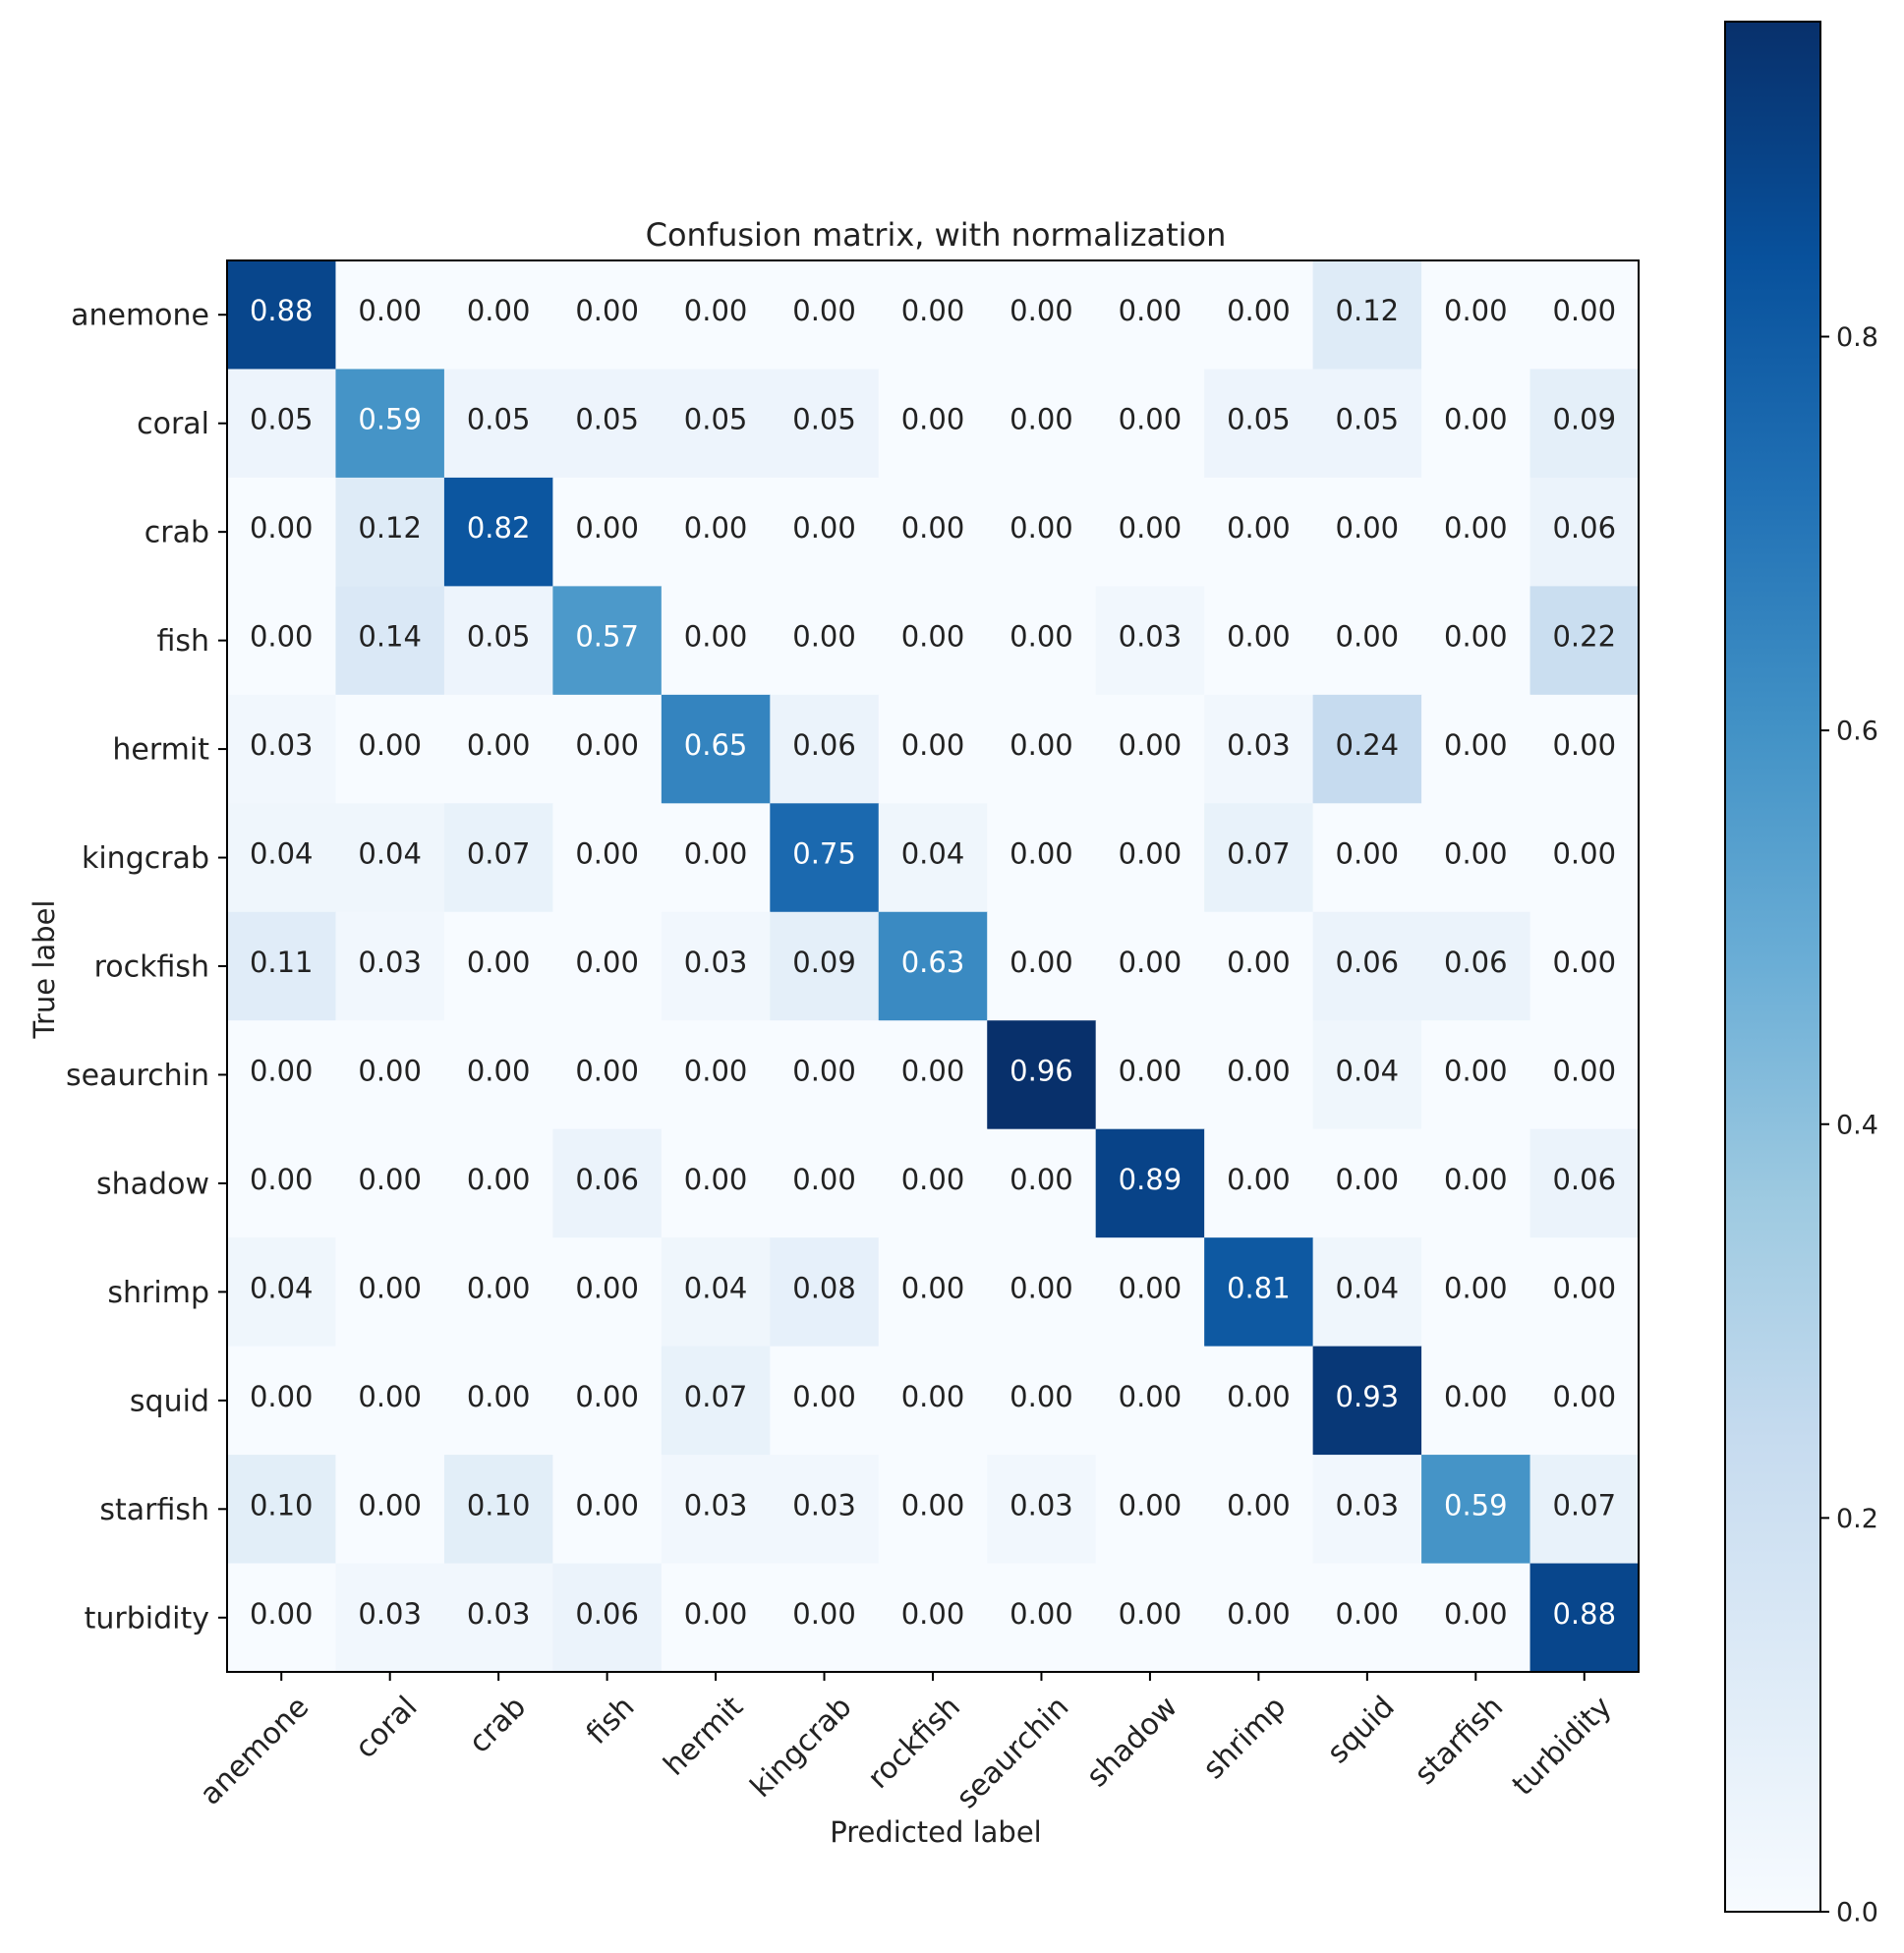  Describe the element at coordinates (154, 1510) in the screenshot. I see `y-tick-label: starfish` at that location.